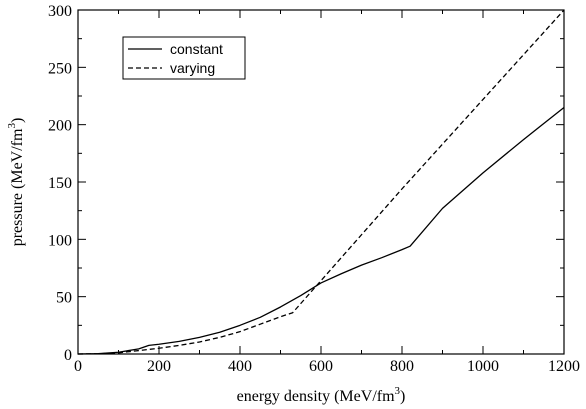  What do you see at coordinates (78, 366) in the screenshot?
I see `x-tick-label: 0` at bounding box center [78, 366].